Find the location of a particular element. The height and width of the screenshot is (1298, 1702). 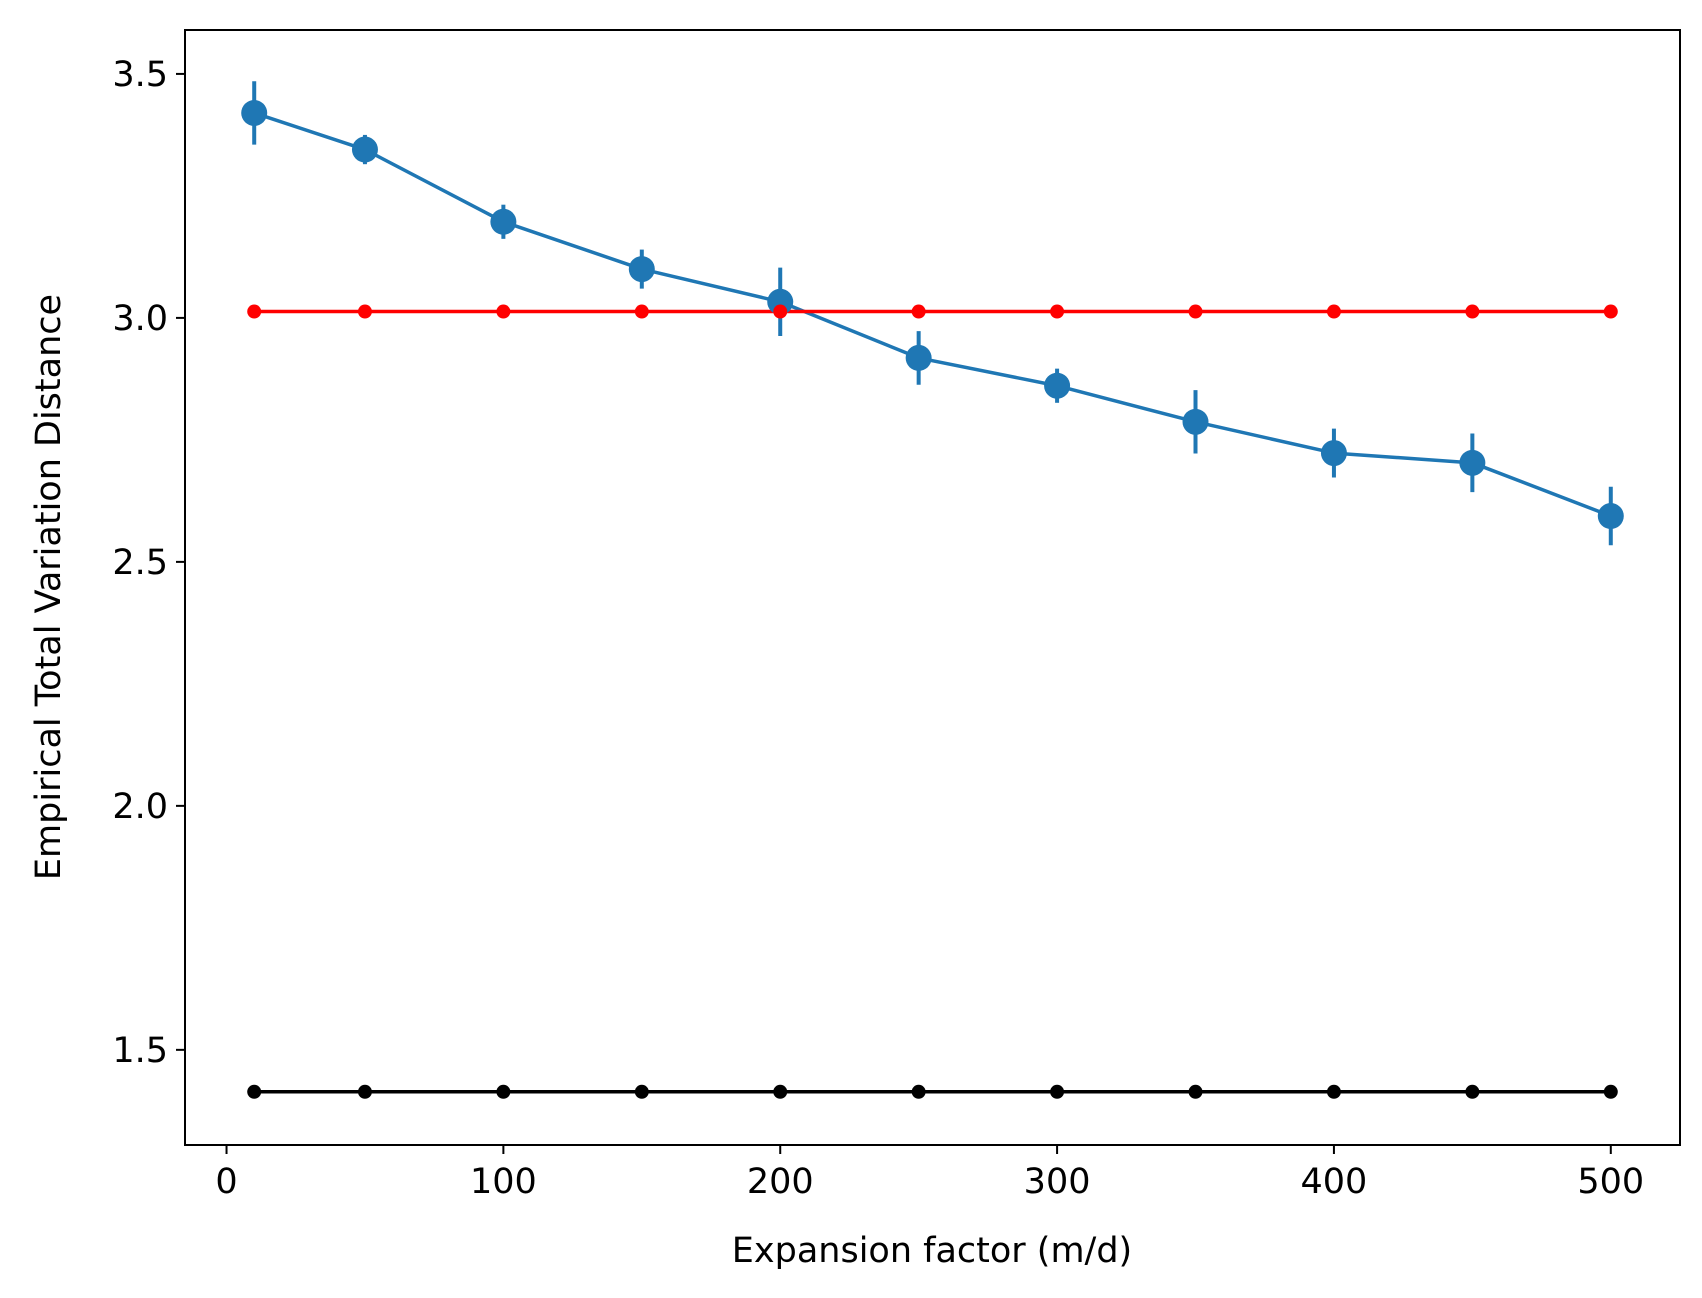

y-tick-label-4: 3.5 is located at coordinates (140, 75).